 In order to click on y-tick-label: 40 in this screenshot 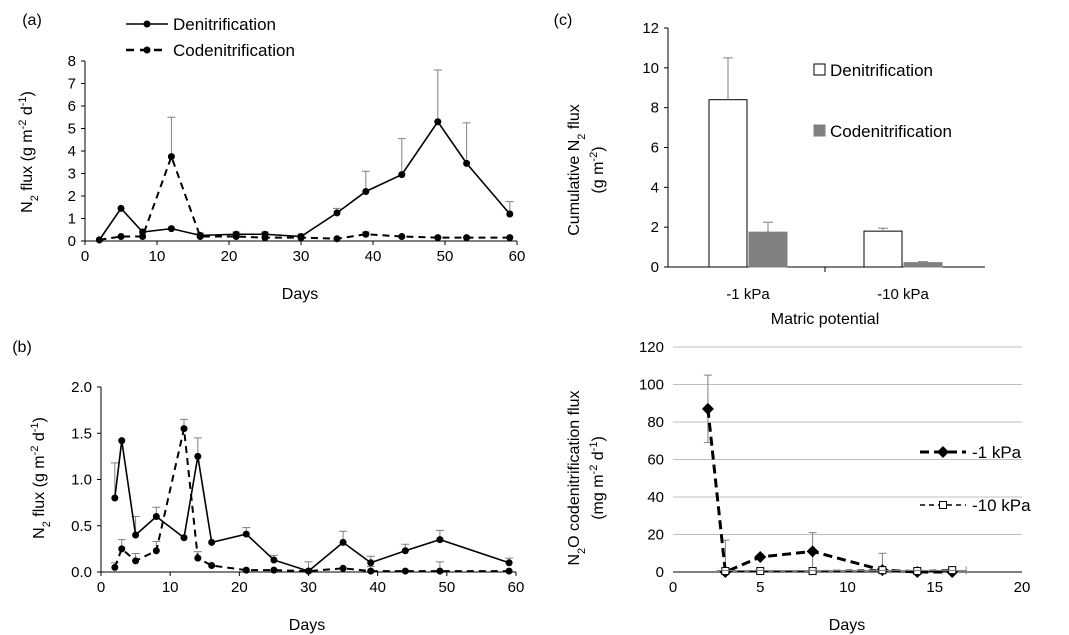, I will do `click(655, 497)`.